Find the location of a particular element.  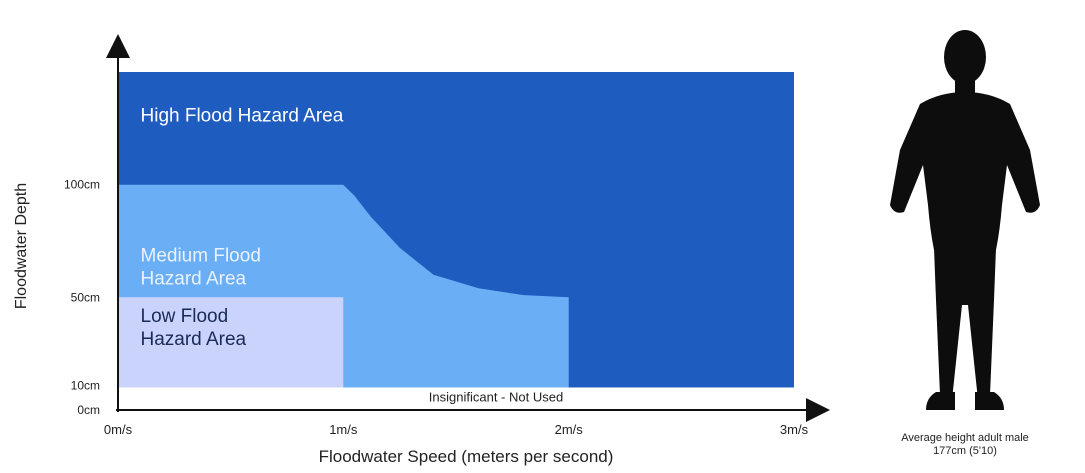

high-flood-hazard-area-label: High Flood Hazard Area is located at coordinates (242, 116).